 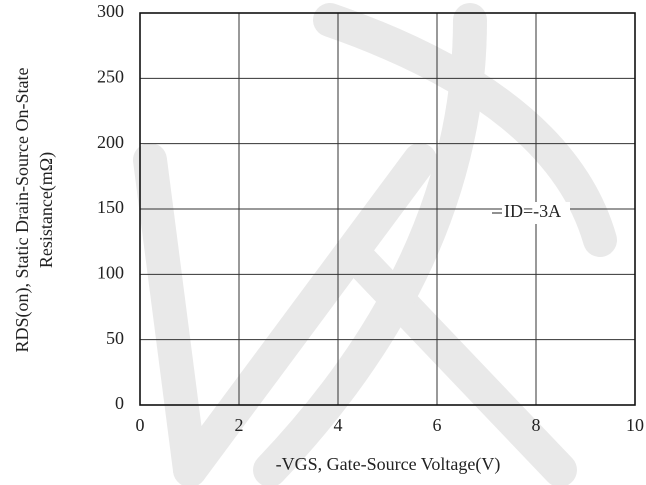 What do you see at coordinates (388, 464) in the screenshot?
I see `x-axis-label: -VGS, Gate-Source Voltage(V)` at bounding box center [388, 464].